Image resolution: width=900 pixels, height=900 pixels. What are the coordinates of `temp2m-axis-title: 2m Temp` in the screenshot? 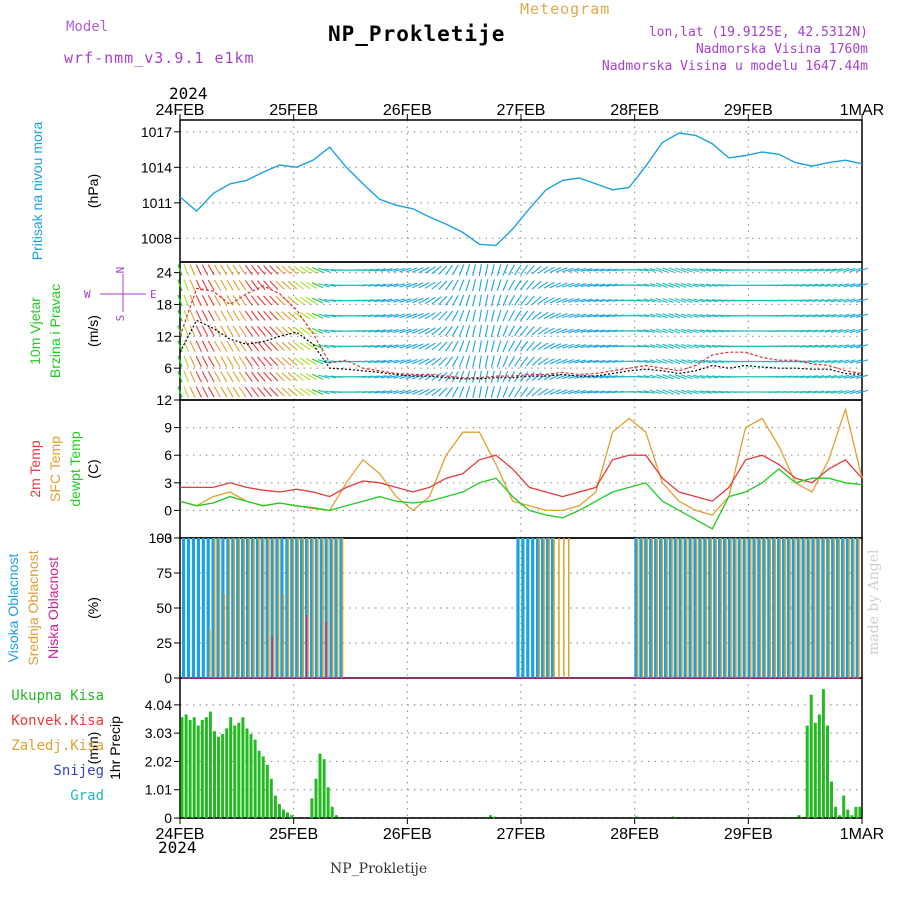 It's located at (35, 469).